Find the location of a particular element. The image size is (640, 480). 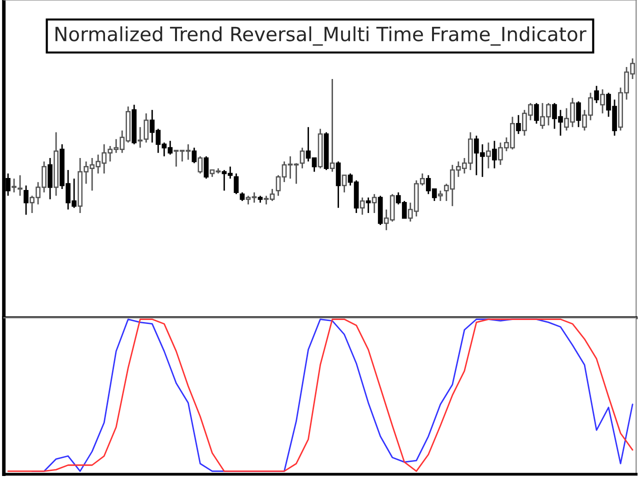

chart-title: Normalized Trend Reversal_Multi Time Frame_Indicator is located at coordinates (321, 36).